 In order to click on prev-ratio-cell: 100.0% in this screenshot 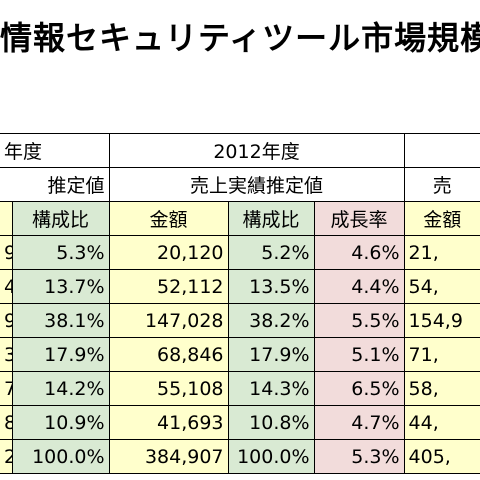, I will do `click(60, 456)`.